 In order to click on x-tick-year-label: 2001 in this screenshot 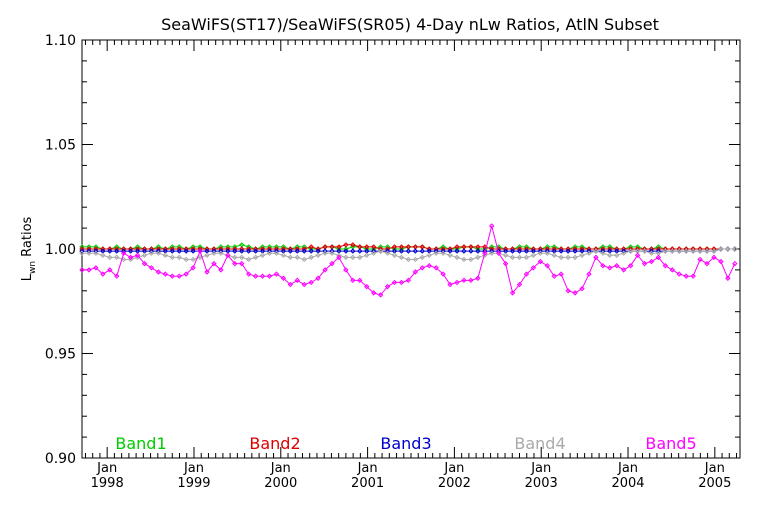, I will do `click(367, 483)`.